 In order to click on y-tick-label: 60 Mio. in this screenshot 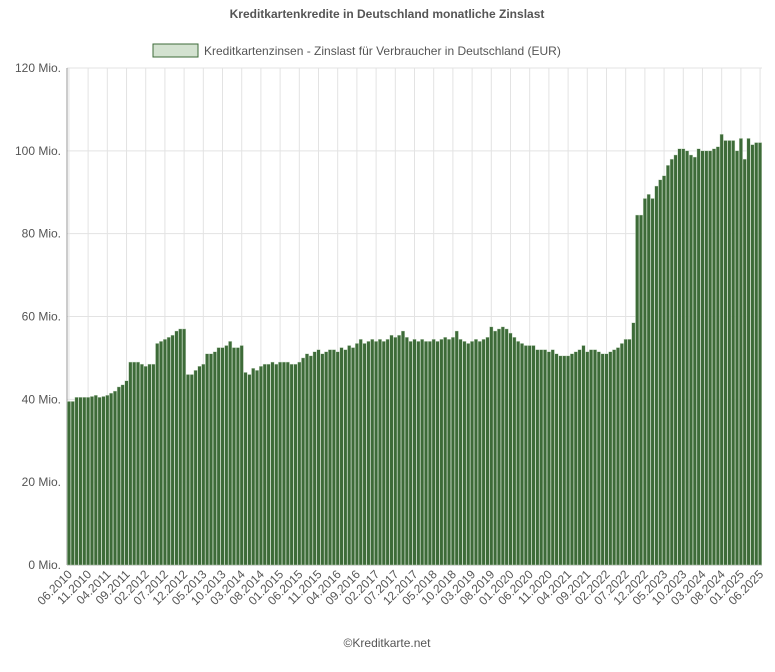, I will do `click(41, 317)`.